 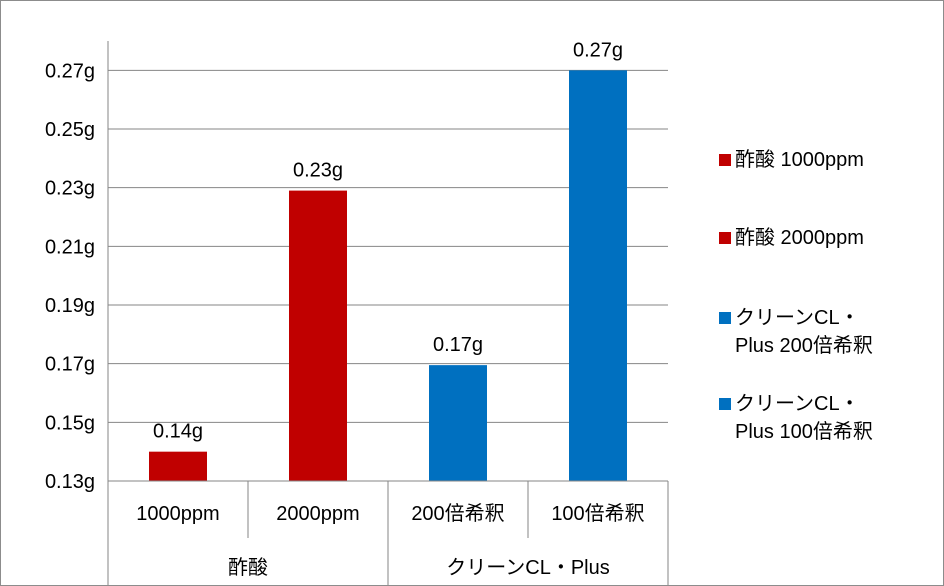 What do you see at coordinates (70, 306) in the screenshot?
I see `y-tick-label: 0.19g` at bounding box center [70, 306].